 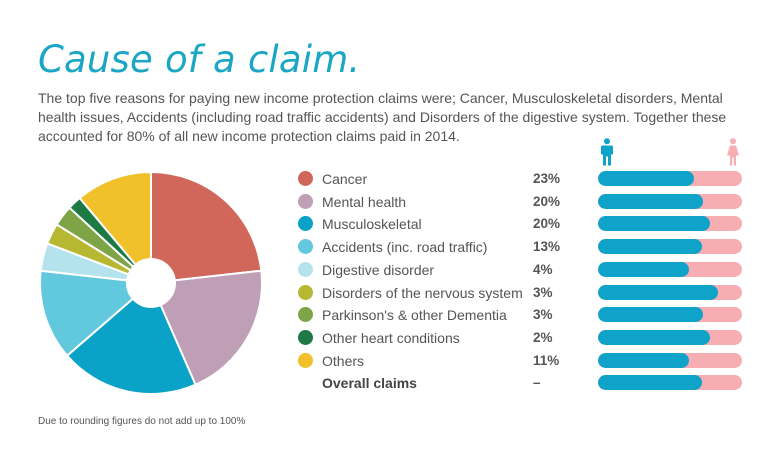 I want to click on legend-row: Overall claims –, so click(x=390, y=383).